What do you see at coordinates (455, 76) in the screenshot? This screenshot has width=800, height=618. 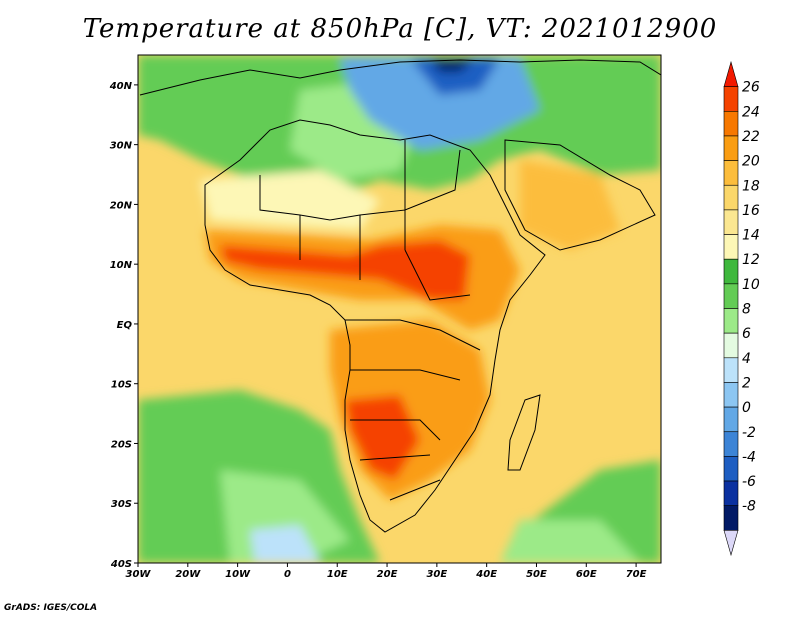 I see `field-cold-dark` at bounding box center [455, 76].